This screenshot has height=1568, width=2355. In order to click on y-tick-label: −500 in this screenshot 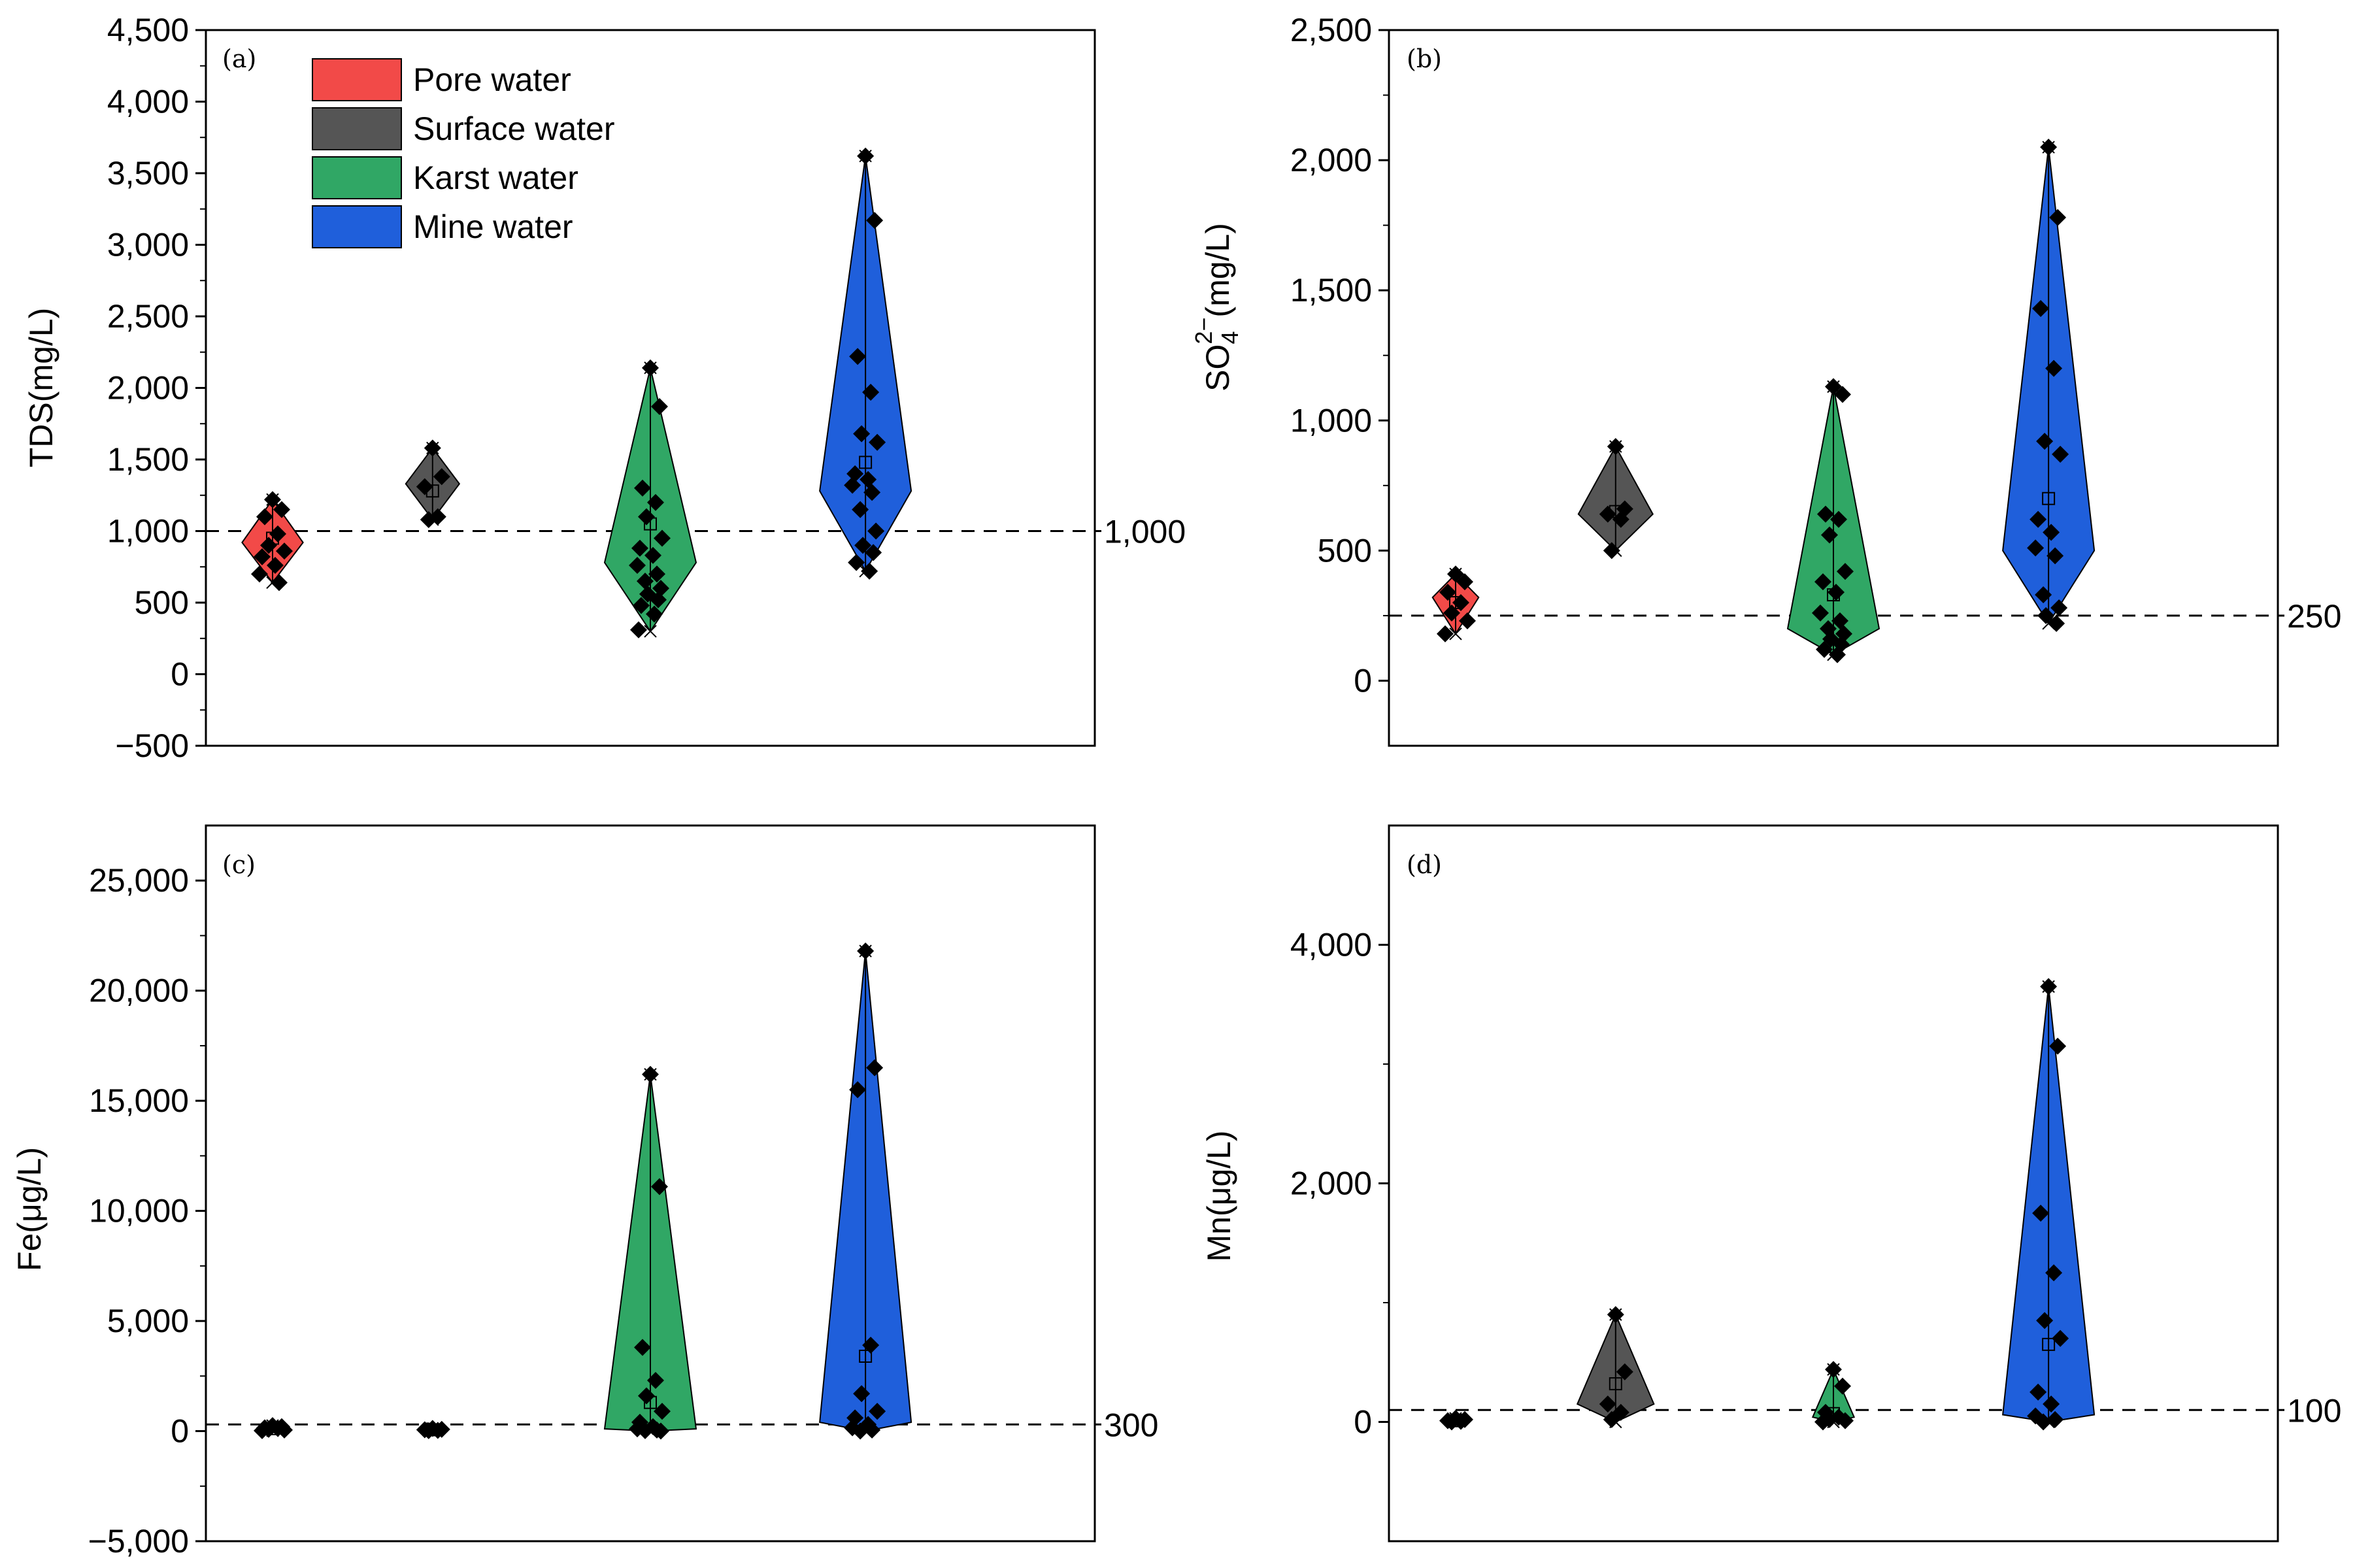, I will do `click(152, 745)`.